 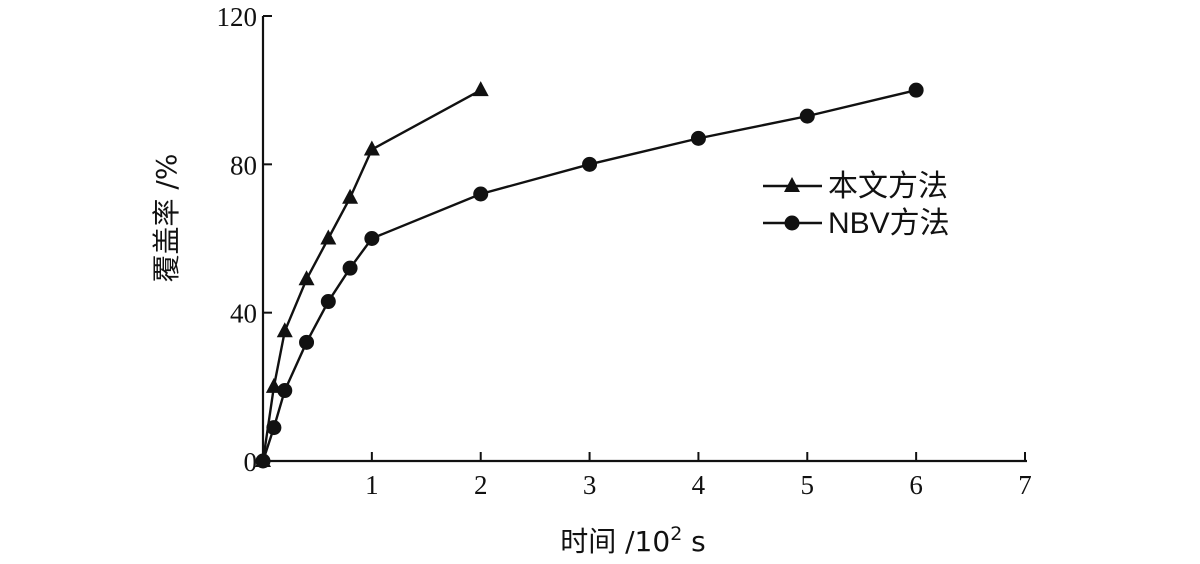 I want to click on x-tick-label: 3, so click(x=590, y=485).